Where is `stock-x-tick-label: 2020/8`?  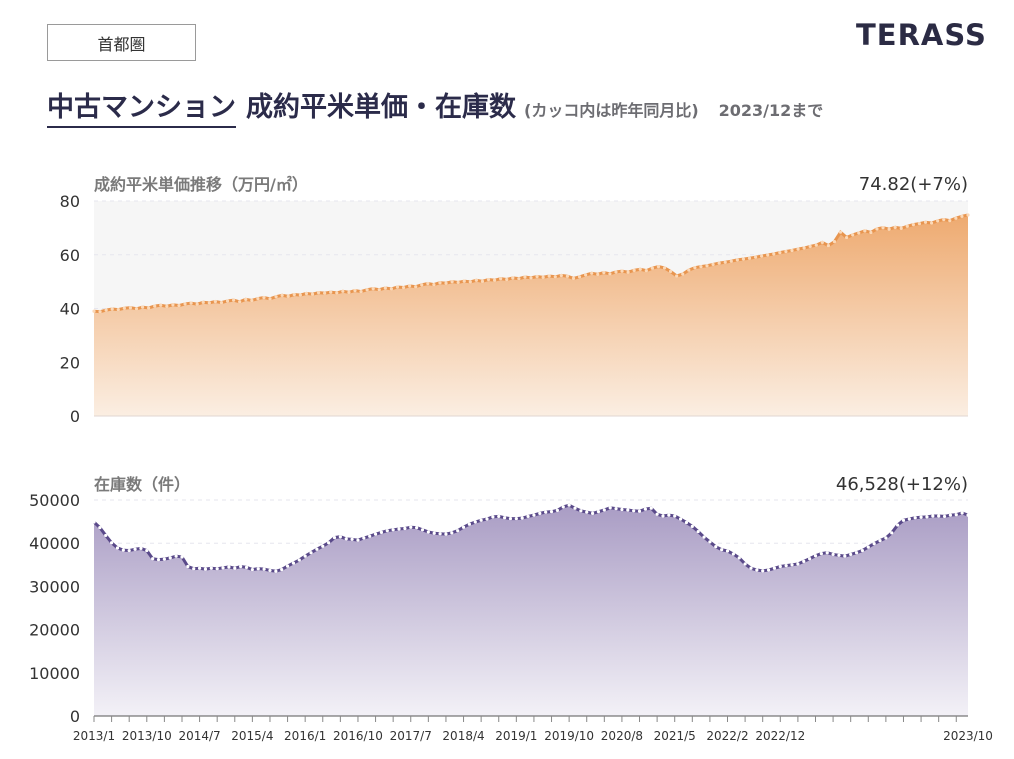 stock-x-tick-label: 2020/8 is located at coordinates (622, 736).